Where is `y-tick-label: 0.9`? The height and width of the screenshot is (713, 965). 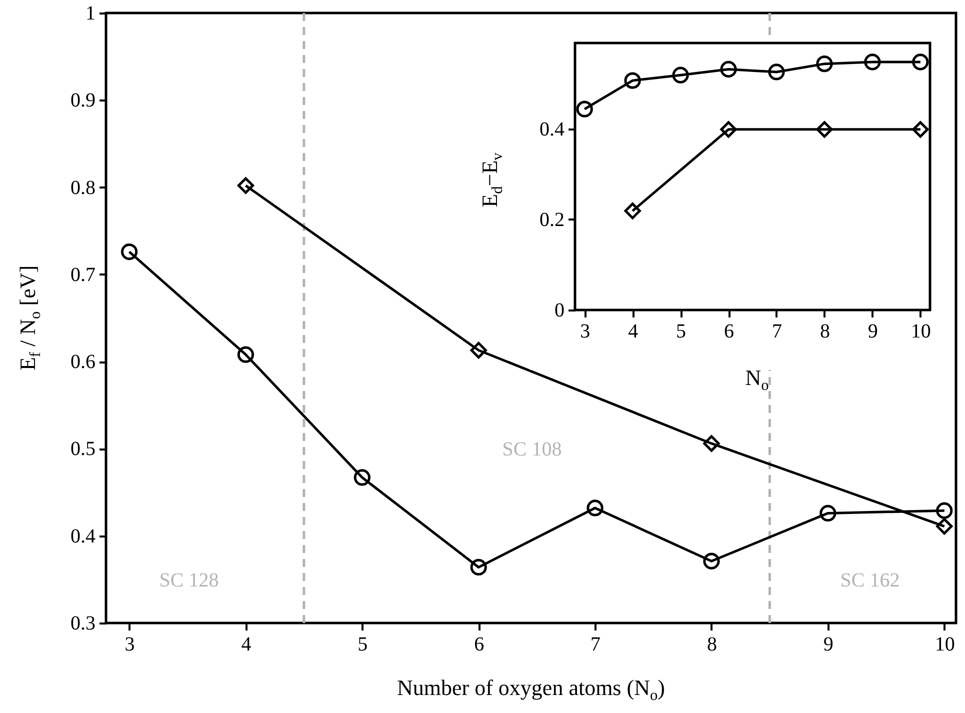 y-tick-label: 0.9 is located at coordinates (83, 101).